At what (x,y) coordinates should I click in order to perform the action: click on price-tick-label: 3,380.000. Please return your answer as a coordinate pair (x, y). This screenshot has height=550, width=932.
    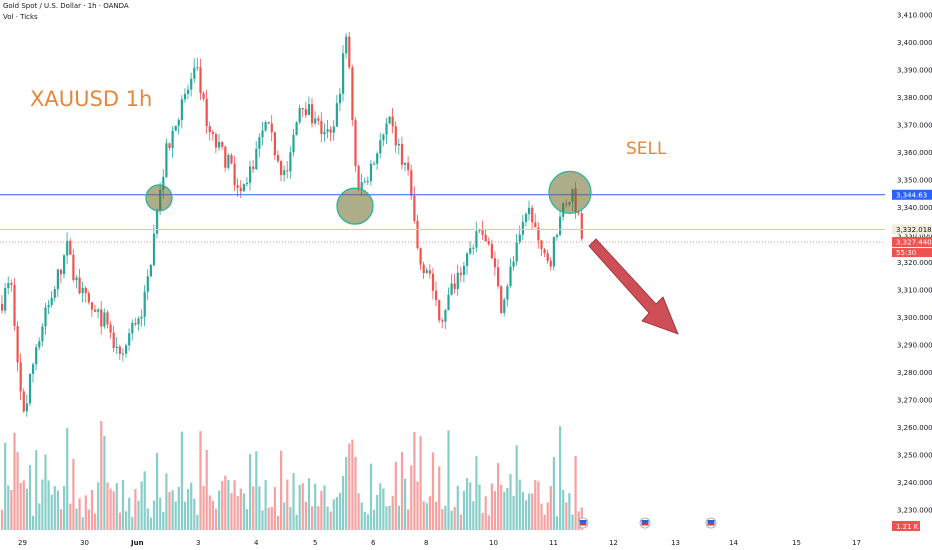
    Looking at the image, I should click on (914, 98).